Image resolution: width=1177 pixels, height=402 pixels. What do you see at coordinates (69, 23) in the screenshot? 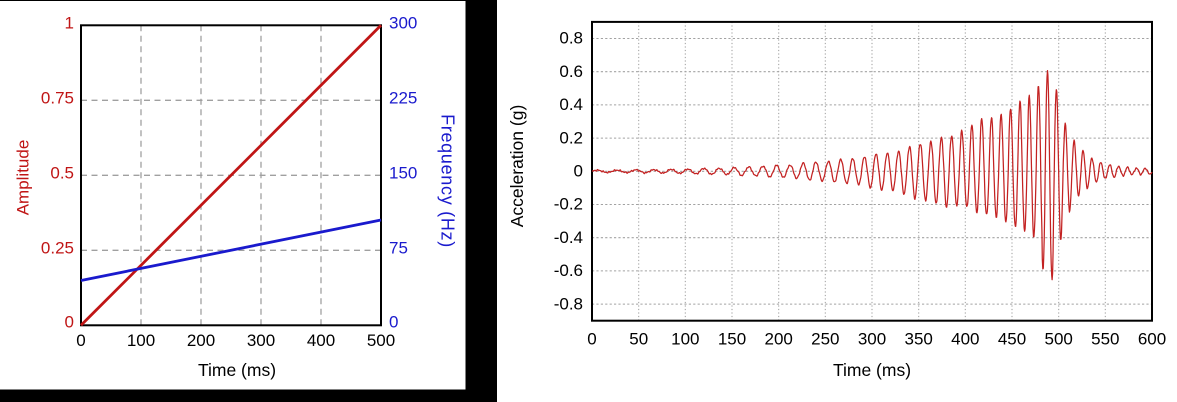
I see `svg-text: 1` at bounding box center [69, 23].